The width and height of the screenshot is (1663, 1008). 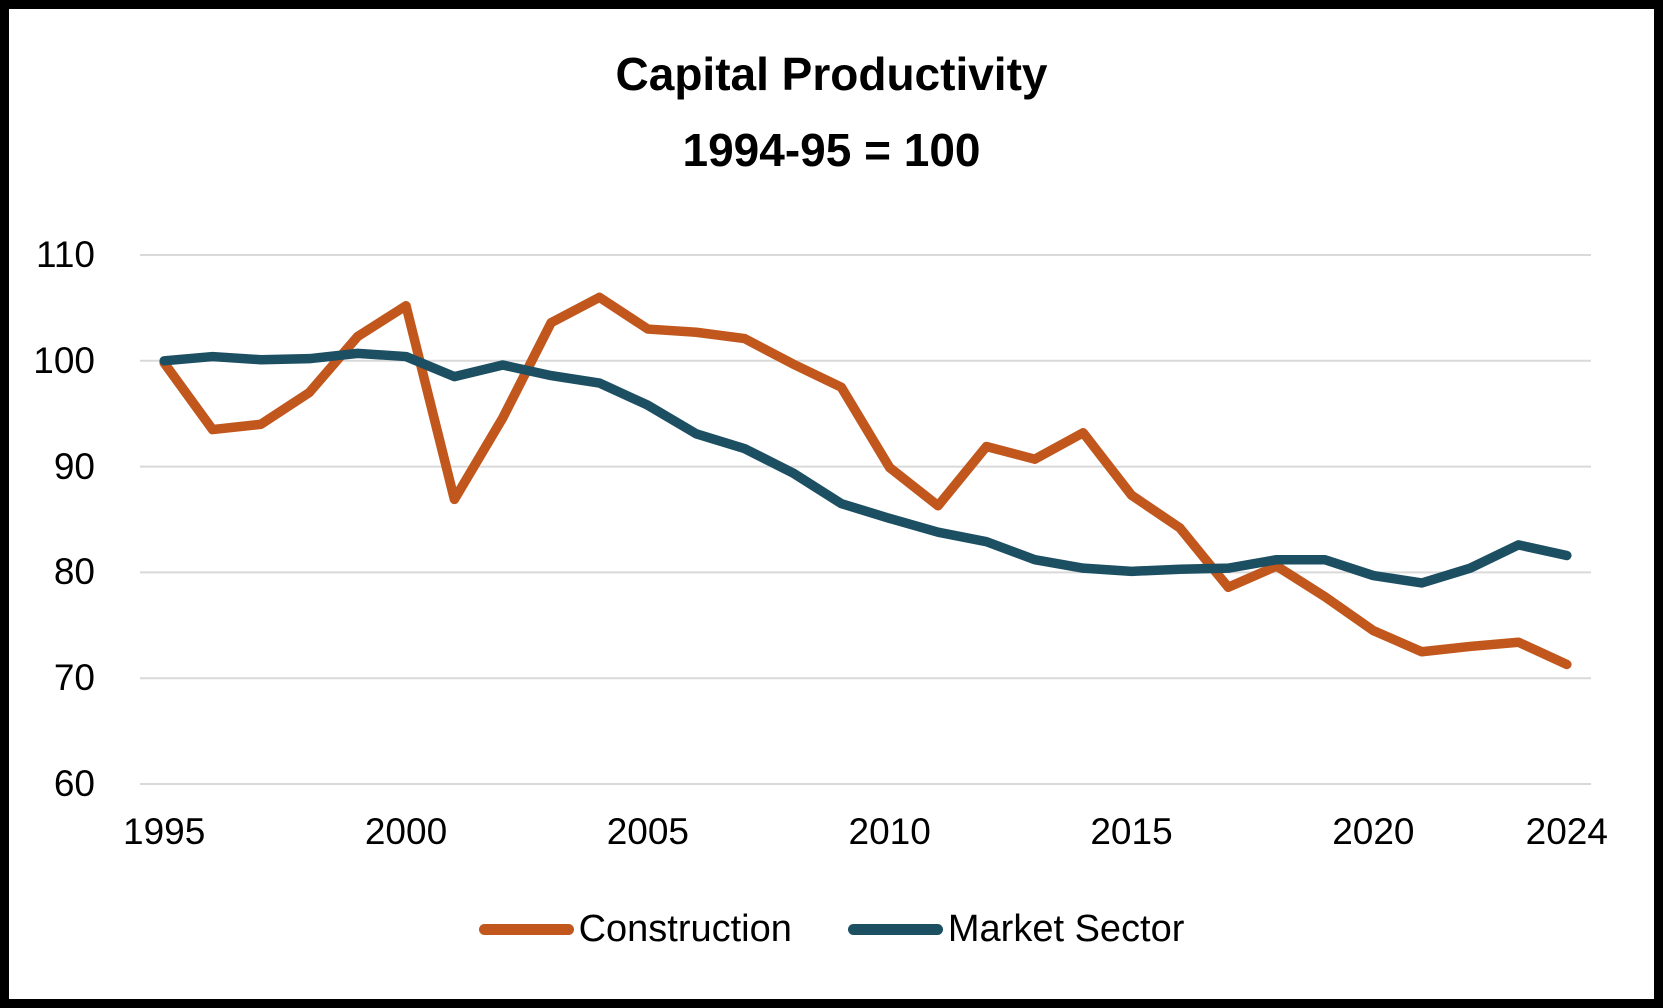 I want to click on legend: Construction Market Sector, so click(x=831, y=929).